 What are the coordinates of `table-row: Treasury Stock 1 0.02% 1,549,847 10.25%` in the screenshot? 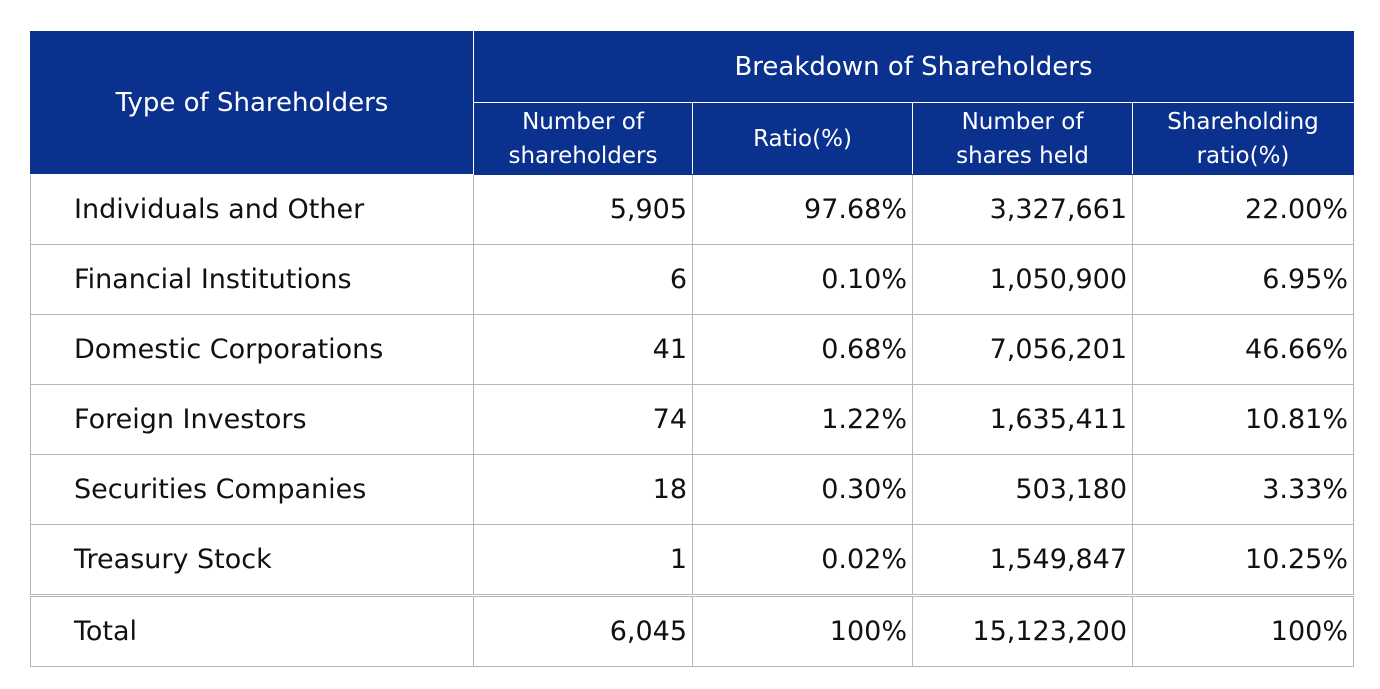 It's located at (692, 560).